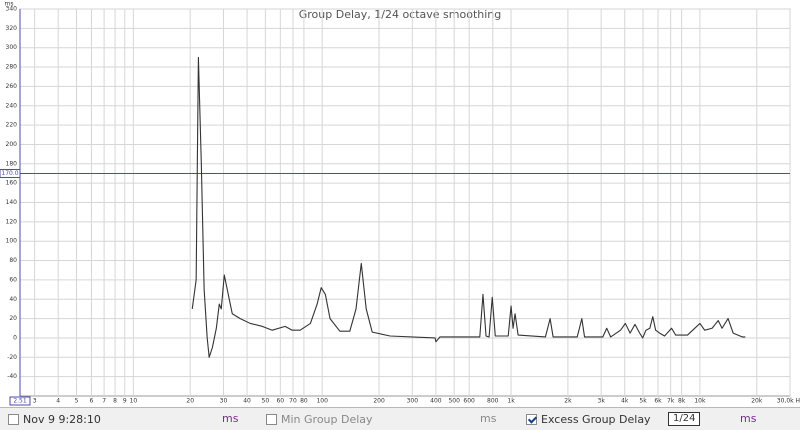 This screenshot has width=800, height=430. I want to click on x-tick-label: 2k, so click(568, 401).